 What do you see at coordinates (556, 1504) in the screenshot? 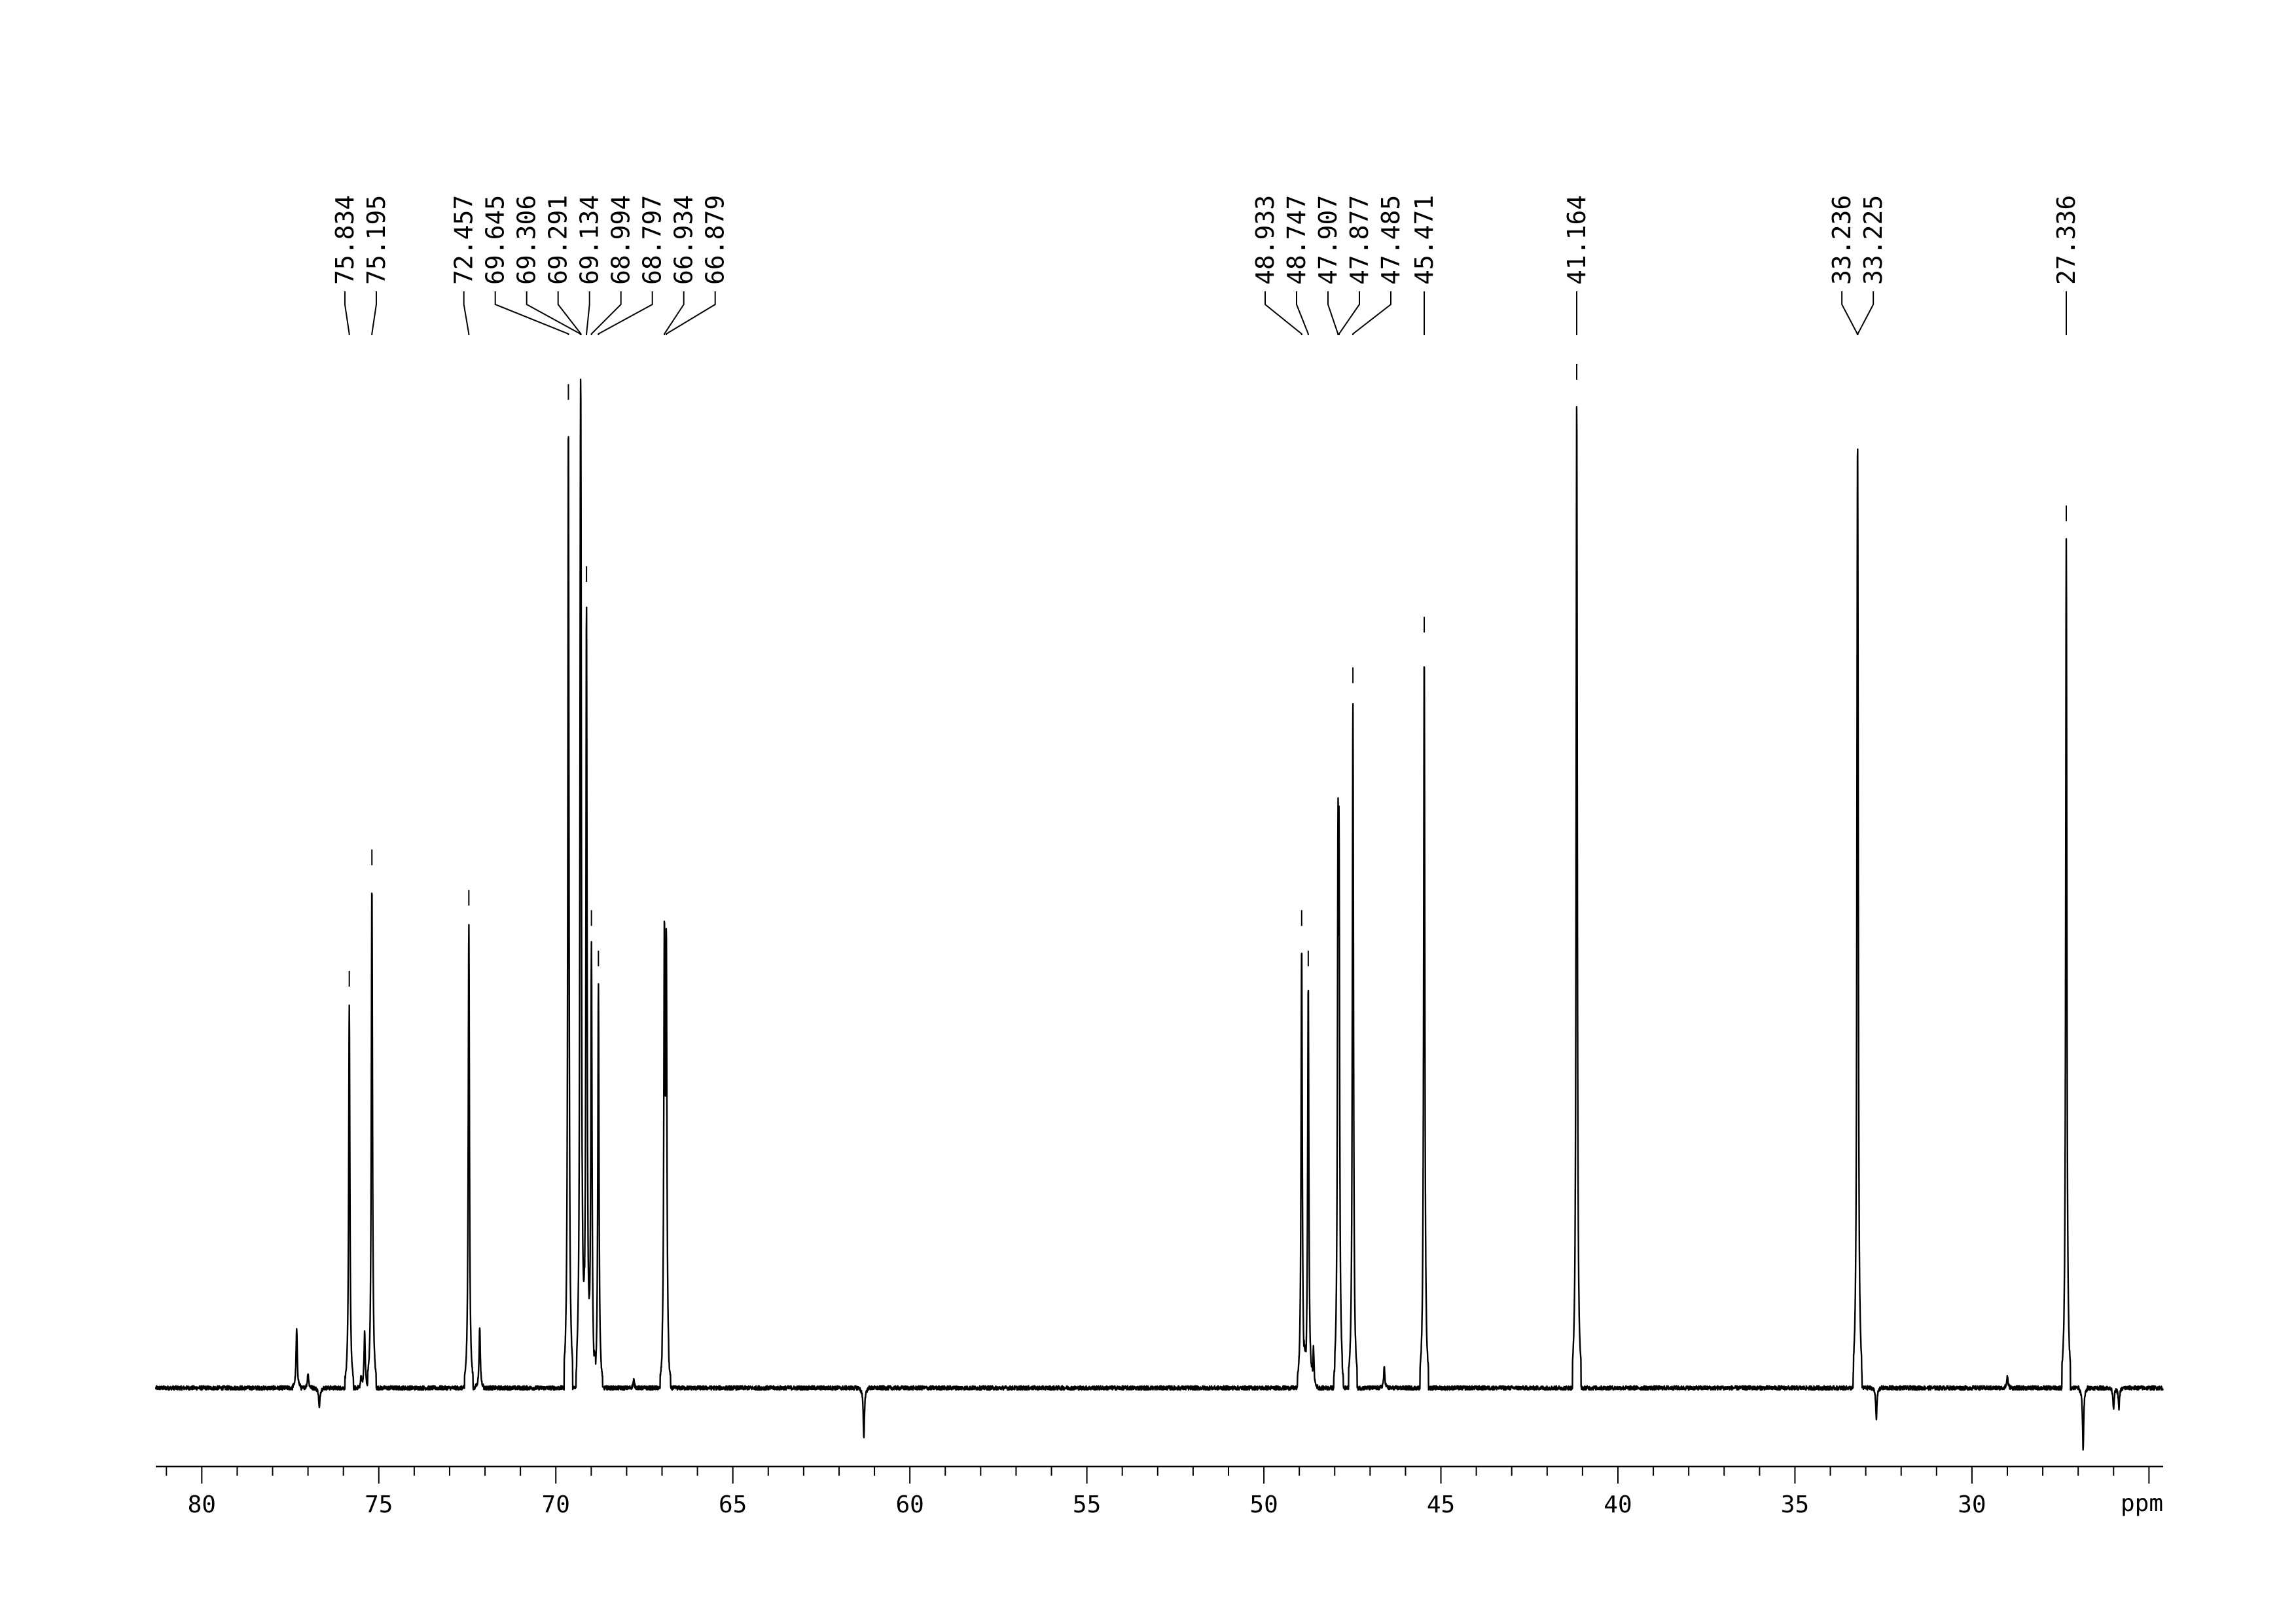
I see `x-tick-label: 70` at bounding box center [556, 1504].